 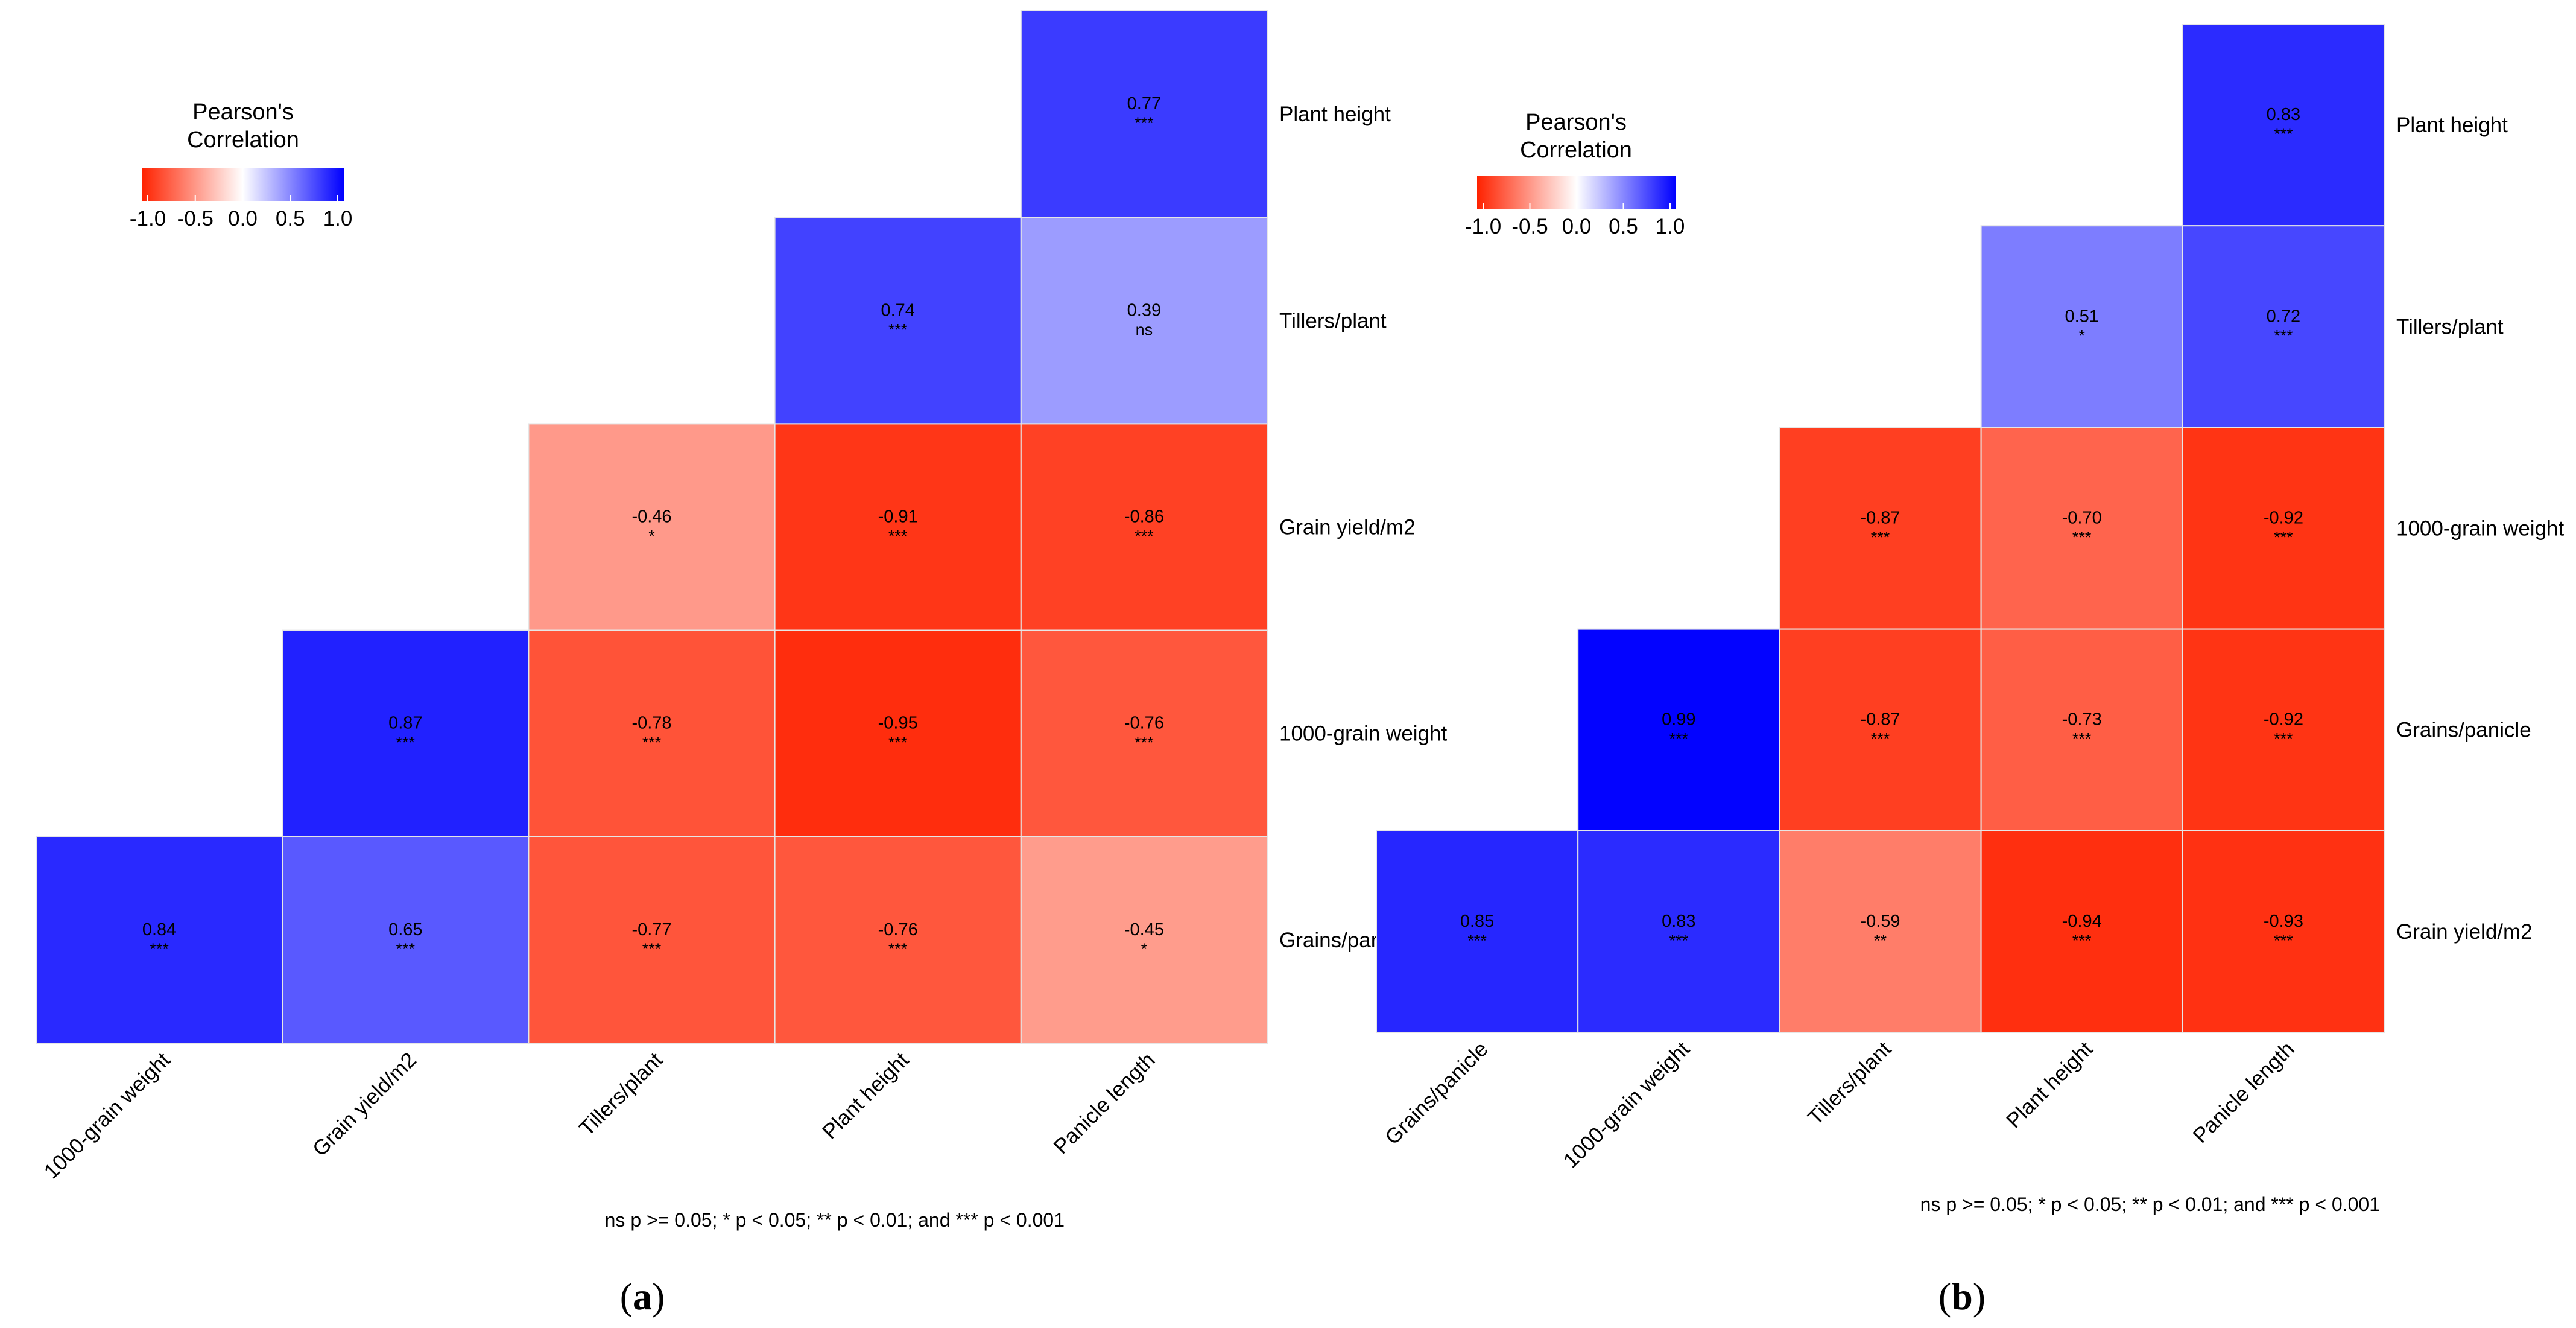 I want to click on panel-b-cell-value: -0.94, so click(x=2082, y=921).